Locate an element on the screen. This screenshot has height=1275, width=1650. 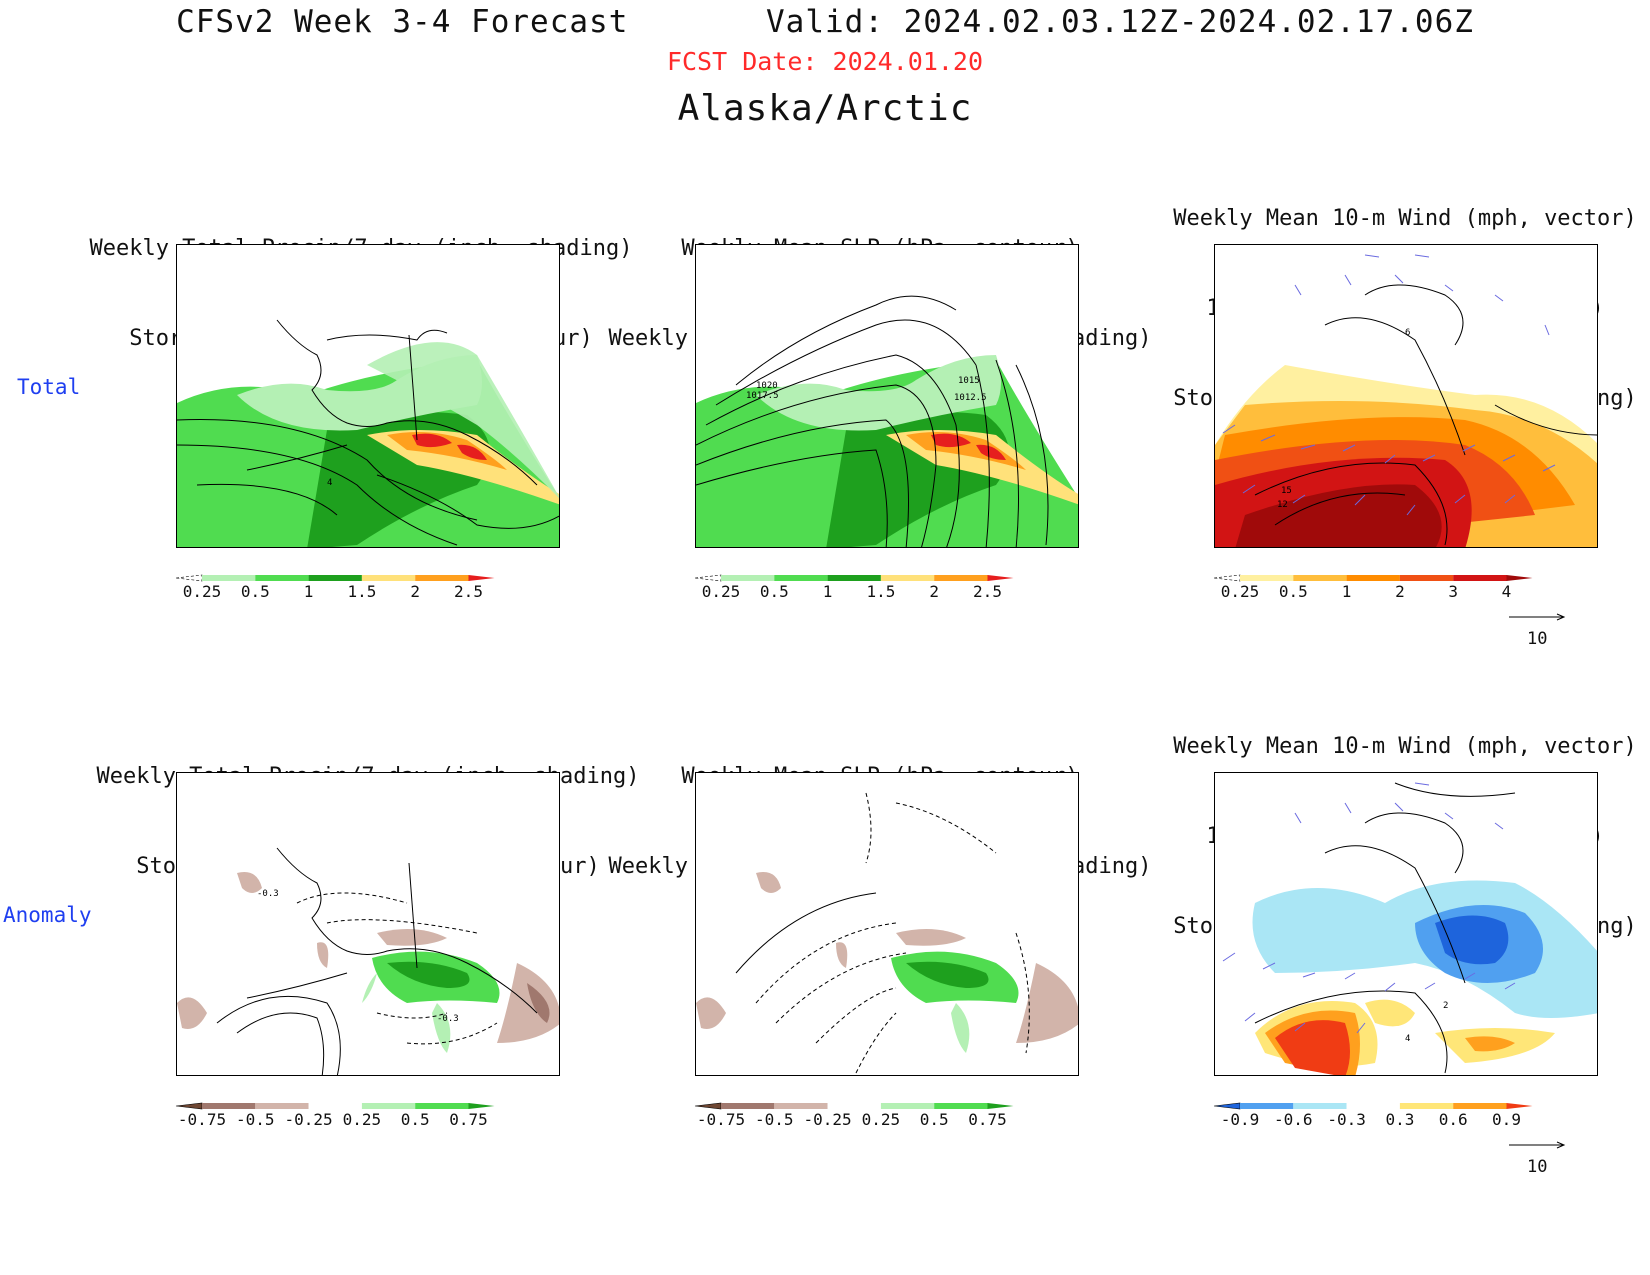
map-total-wind: 6 15 12 is located at coordinates (1406, 396).